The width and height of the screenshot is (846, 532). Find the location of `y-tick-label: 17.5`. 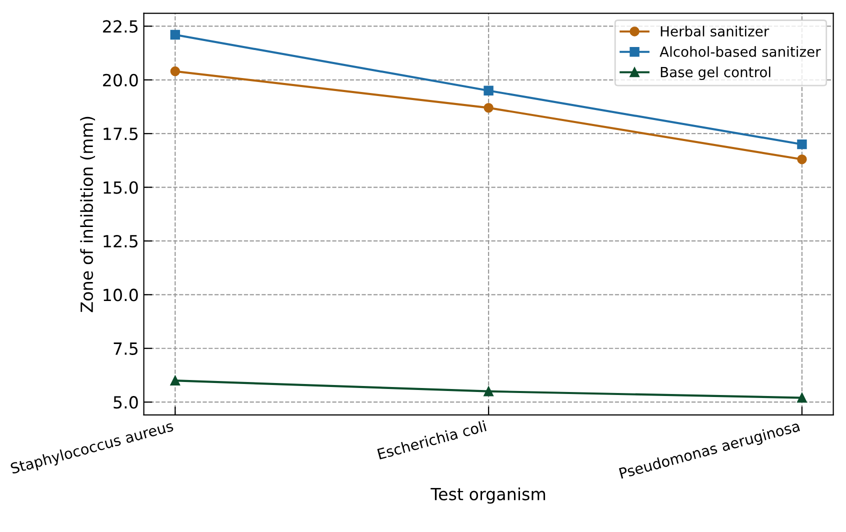

y-tick-label: 17.5 is located at coordinates (121, 134).